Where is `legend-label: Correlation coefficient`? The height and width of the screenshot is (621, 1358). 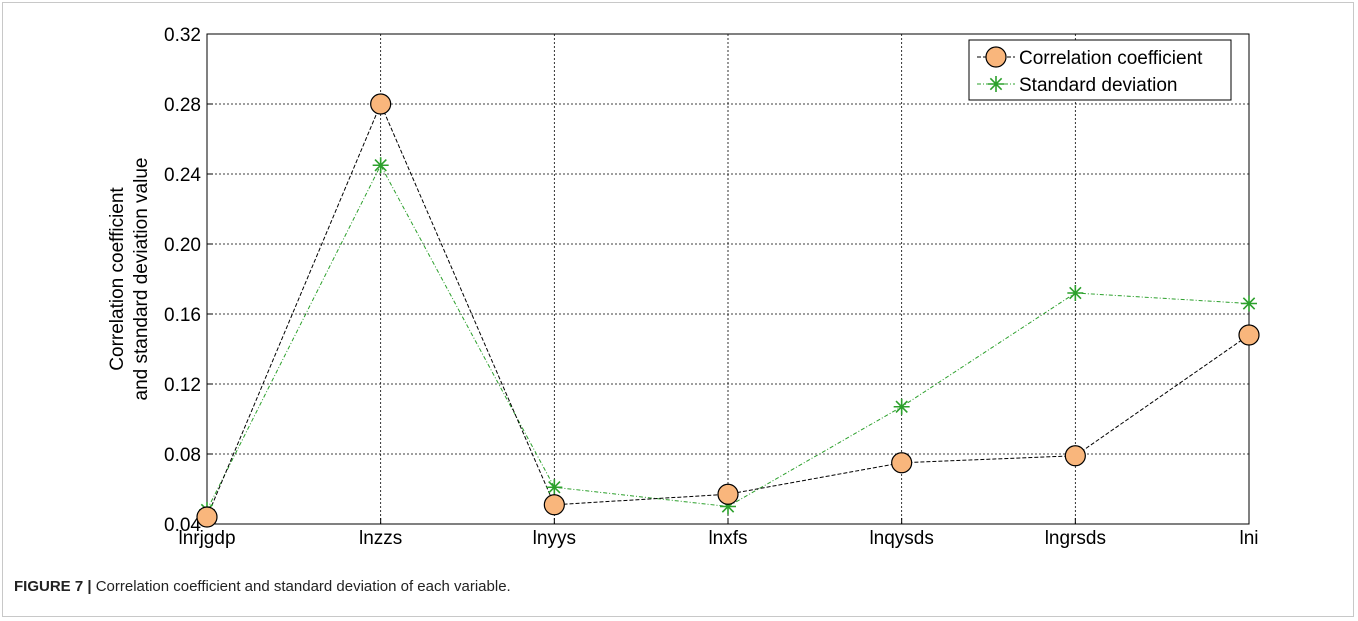
legend-label: Correlation coefficient is located at coordinates (1111, 58).